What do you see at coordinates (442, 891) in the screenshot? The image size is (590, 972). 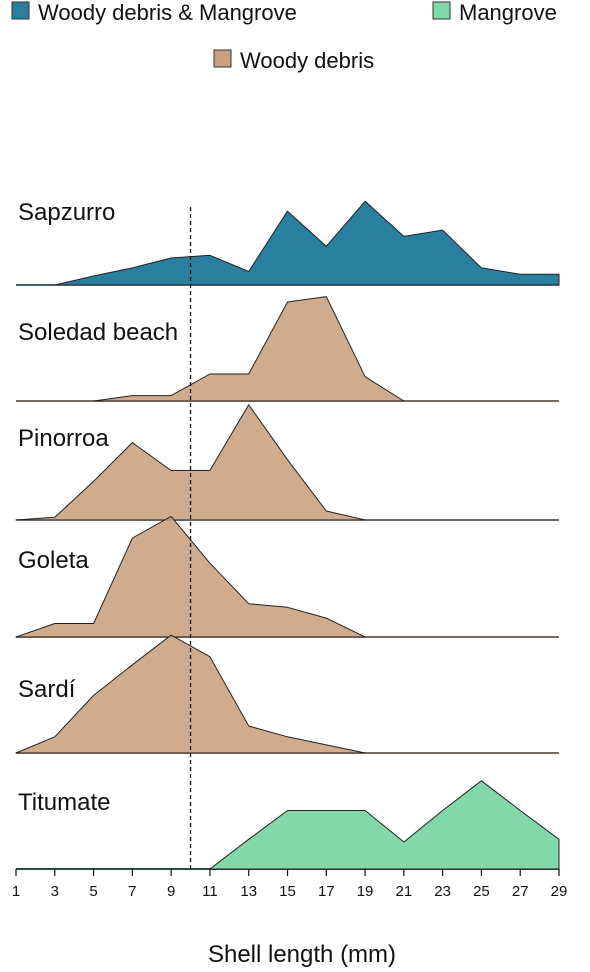 I see `x-tick-label: 23` at bounding box center [442, 891].